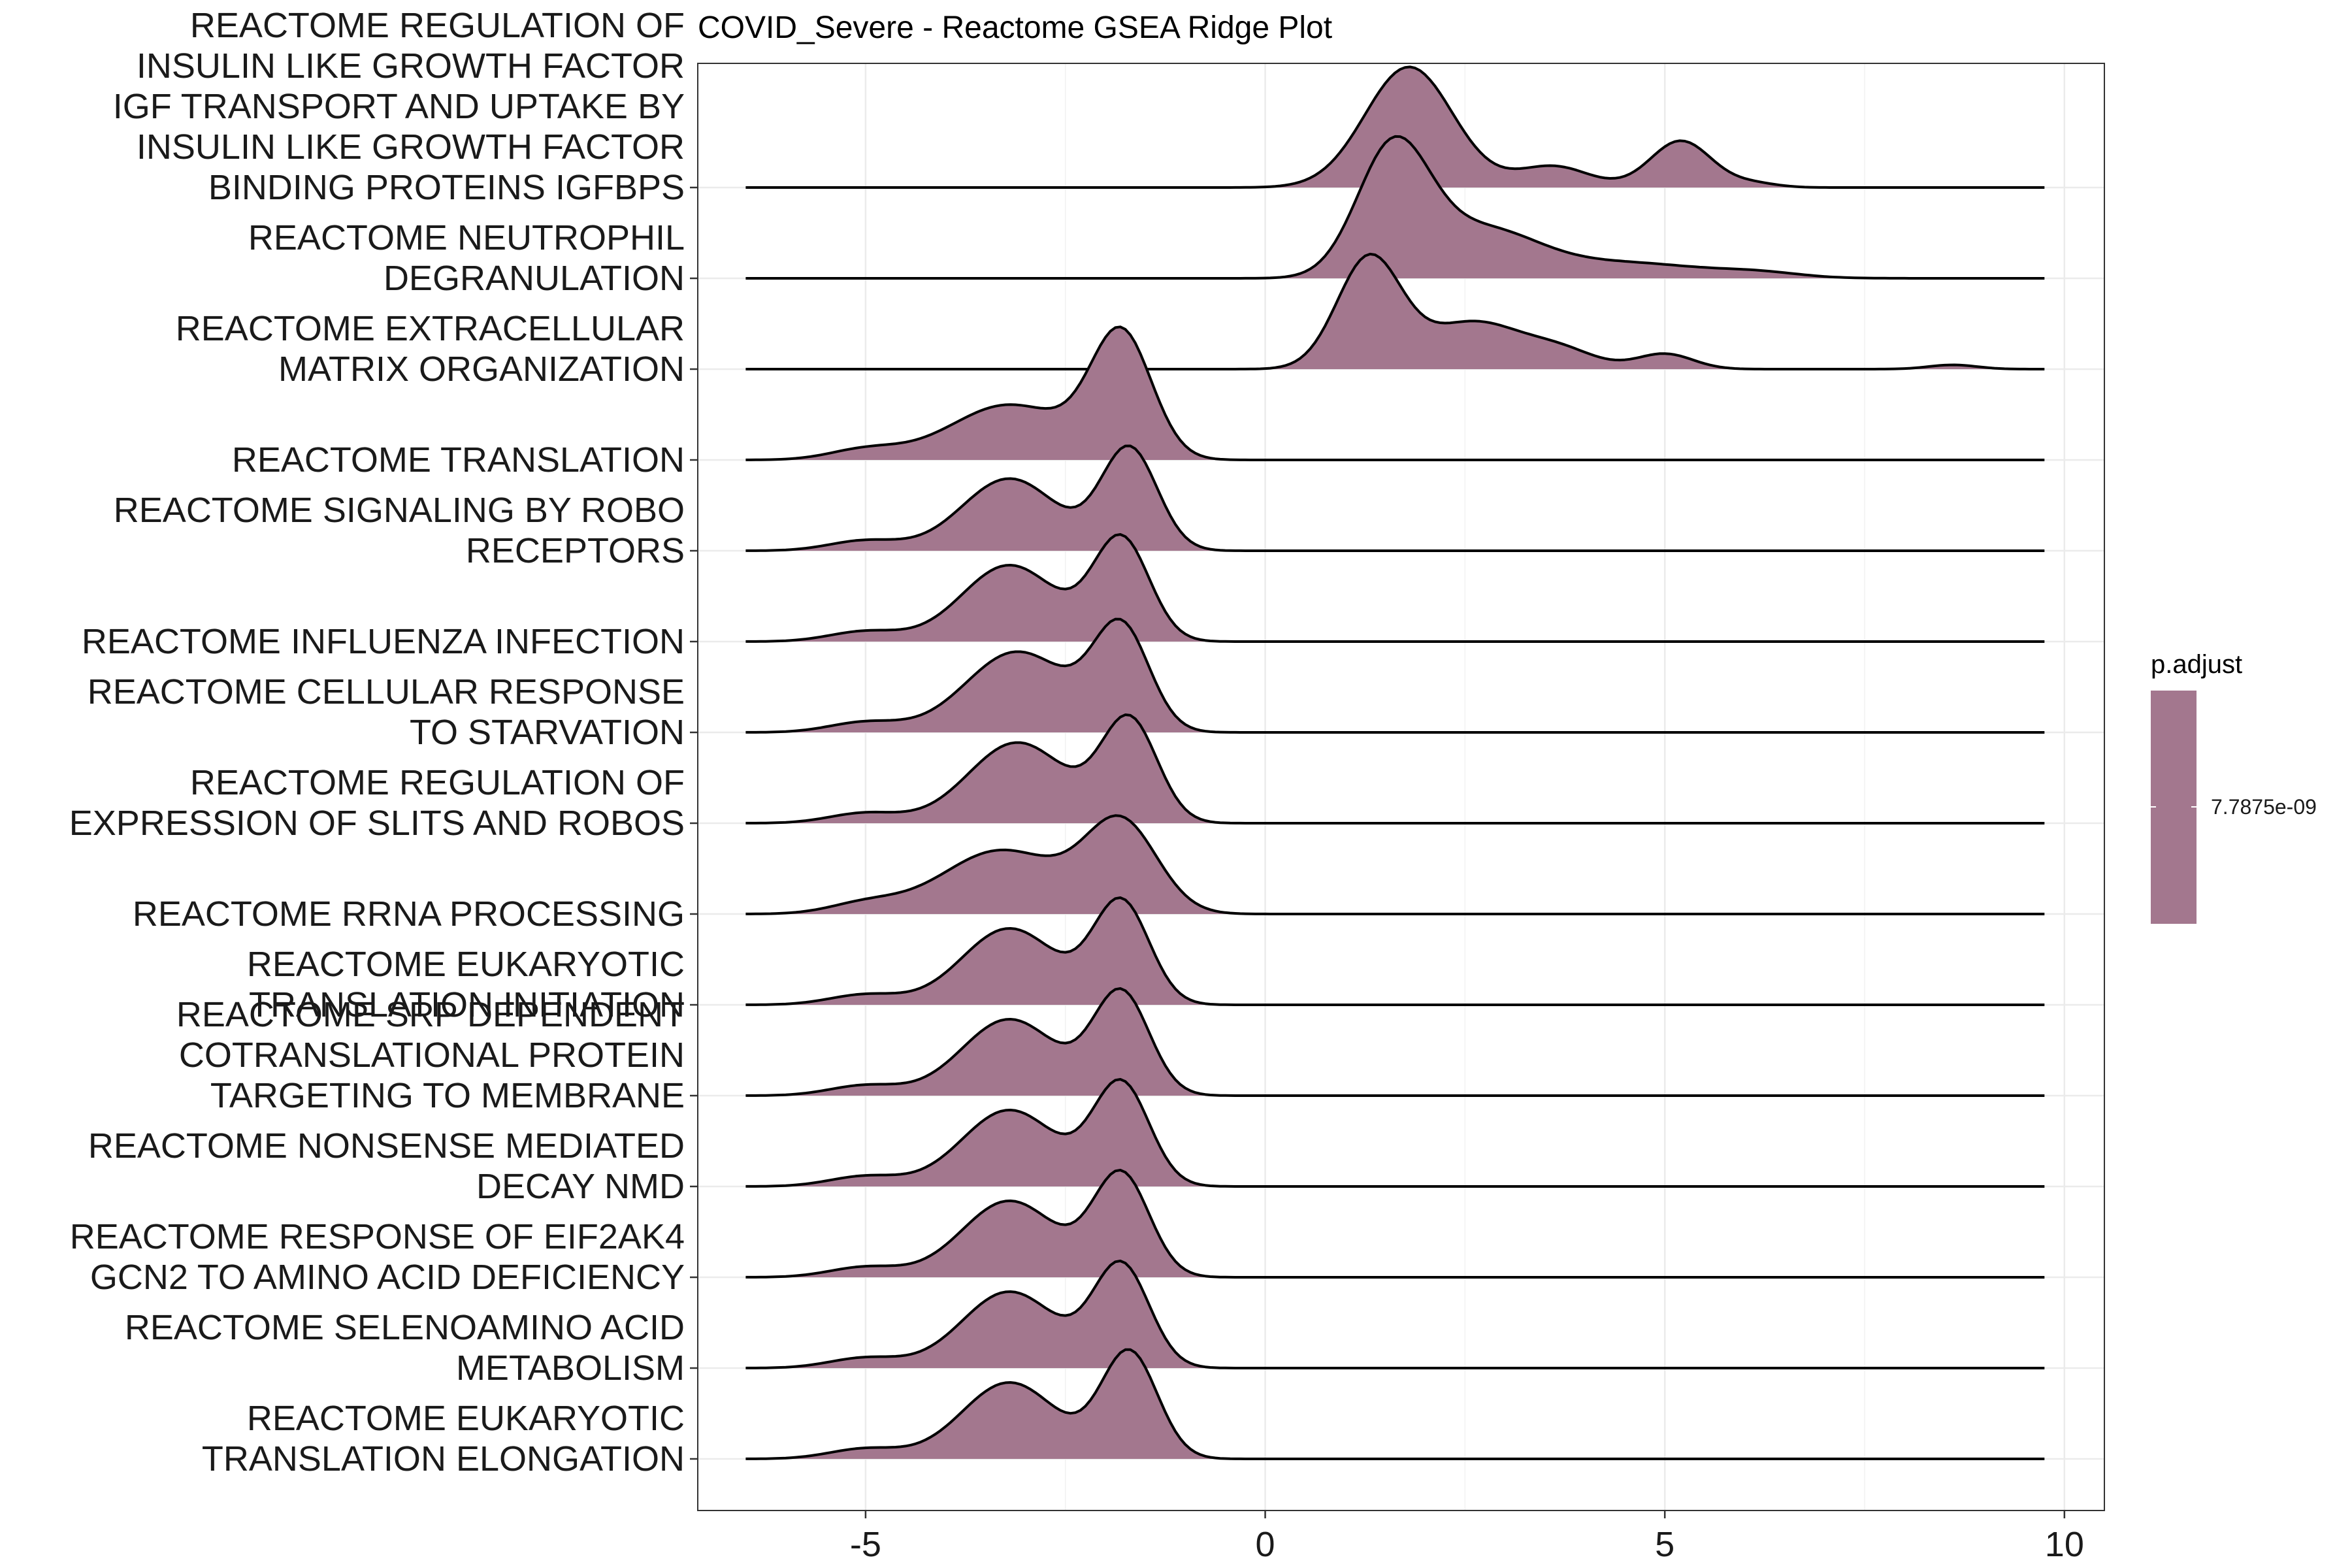  Describe the element at coordinates (2196, 664) in the screenshot. I see `legend-title: p.adjust` at that location.